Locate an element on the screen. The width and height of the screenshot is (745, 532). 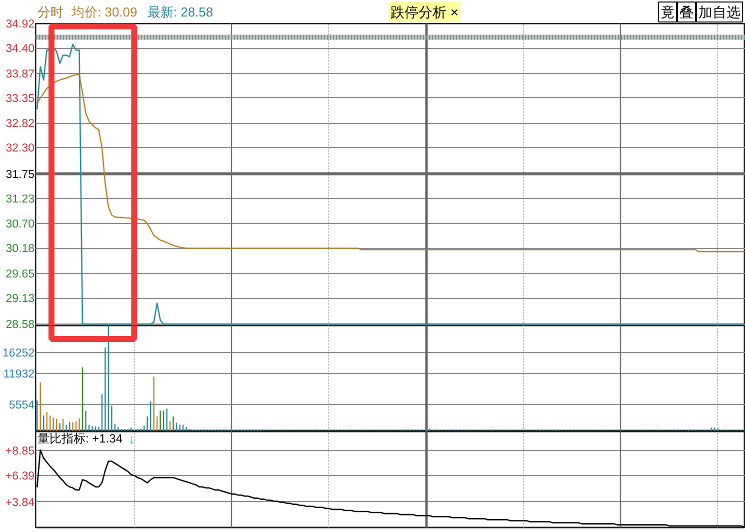
y-tick-label: 29.65 is located at coordinates (20, 274).